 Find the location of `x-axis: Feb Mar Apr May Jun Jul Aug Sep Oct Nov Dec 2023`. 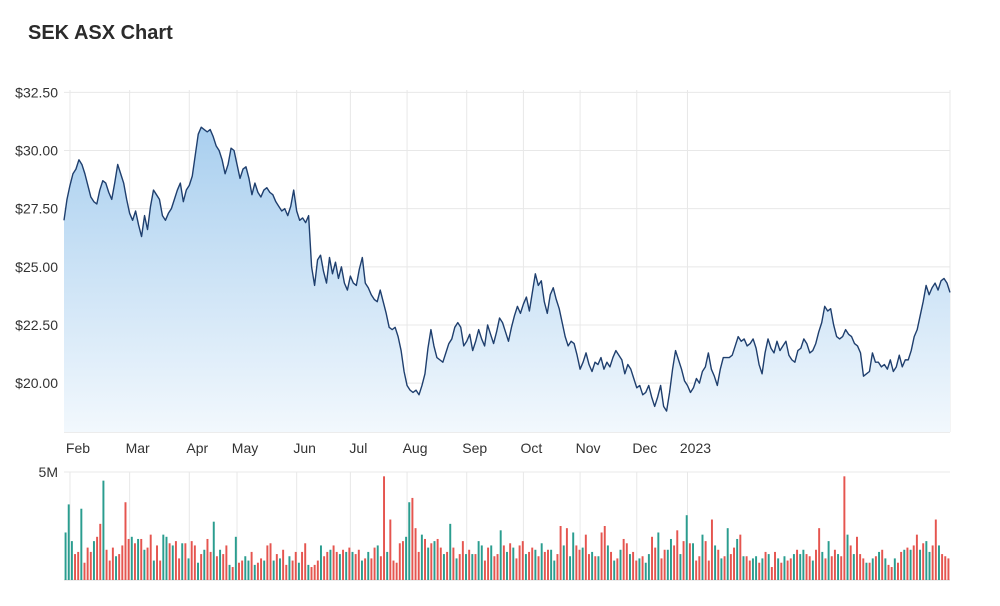

x-axis: Feb Mar Apr May Jun Jul Aug Sep Oct Nov Dec 2023 is located at coordinates (388, 448).